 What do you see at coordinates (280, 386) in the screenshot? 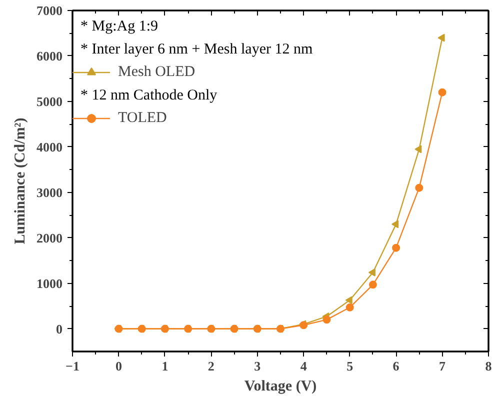
I see `x-axis-title: Voltage (V)` at bounding box center [280, 386].